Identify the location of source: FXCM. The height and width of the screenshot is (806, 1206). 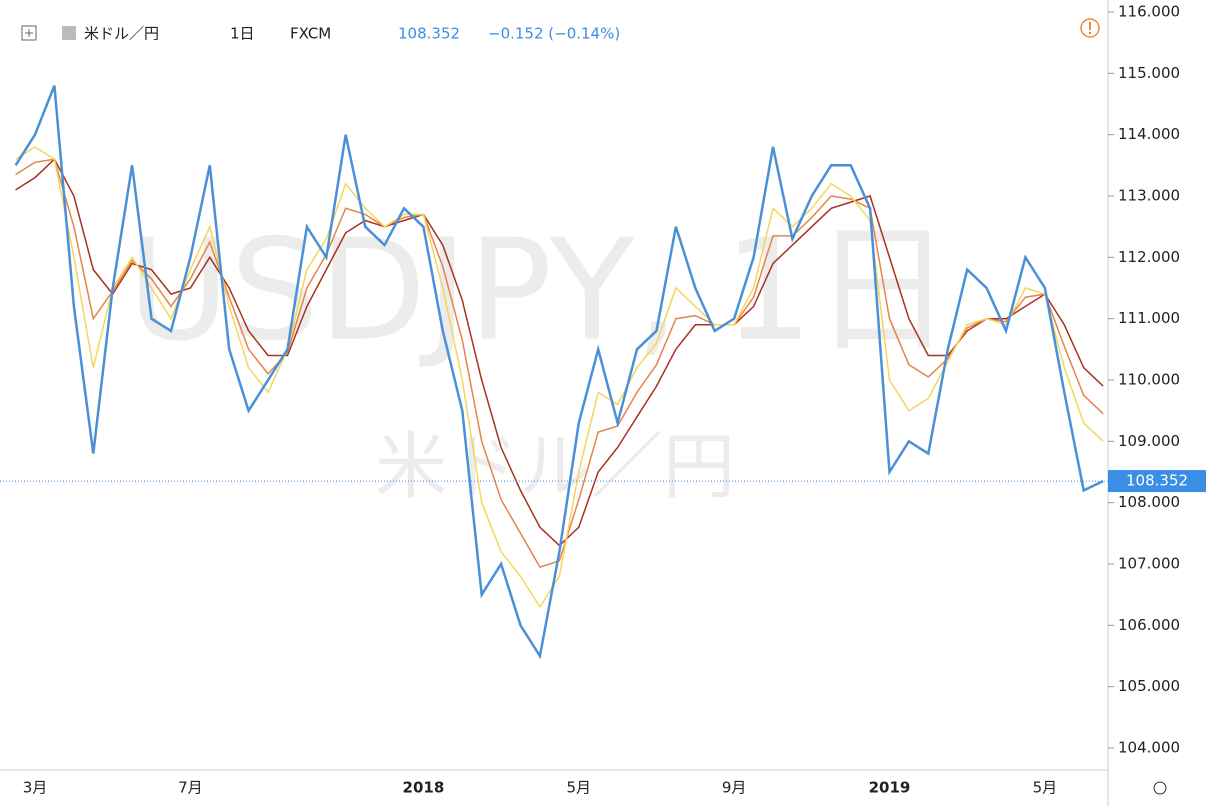
(310, 34).